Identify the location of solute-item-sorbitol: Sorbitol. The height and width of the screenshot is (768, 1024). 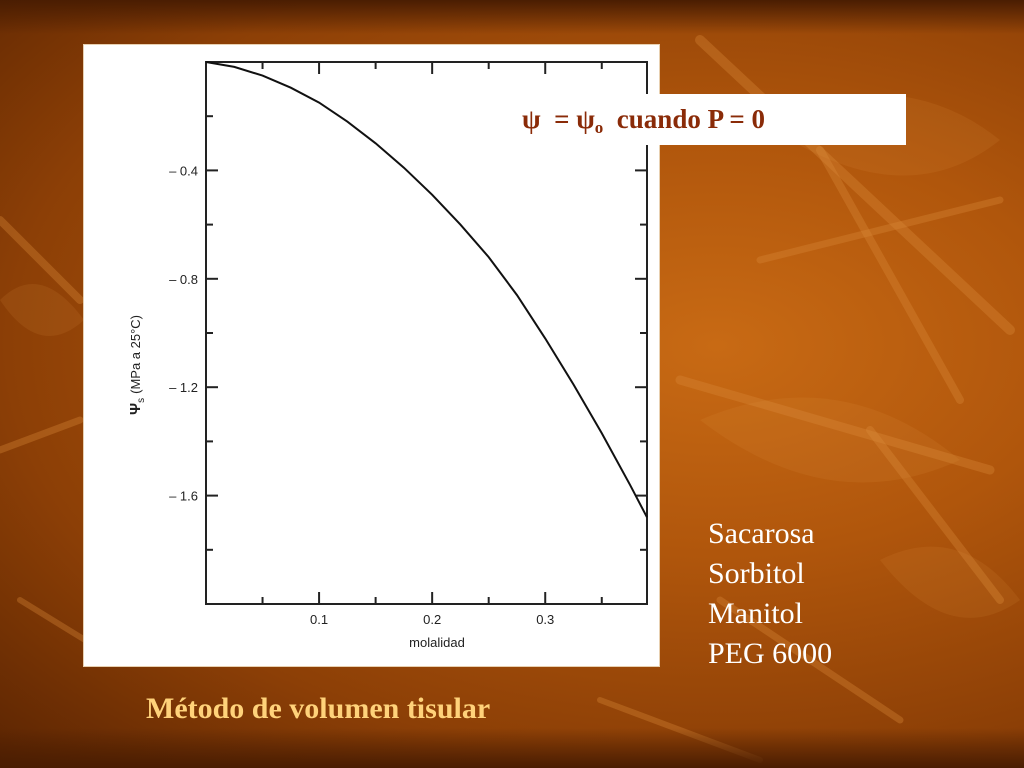
(756, 573).